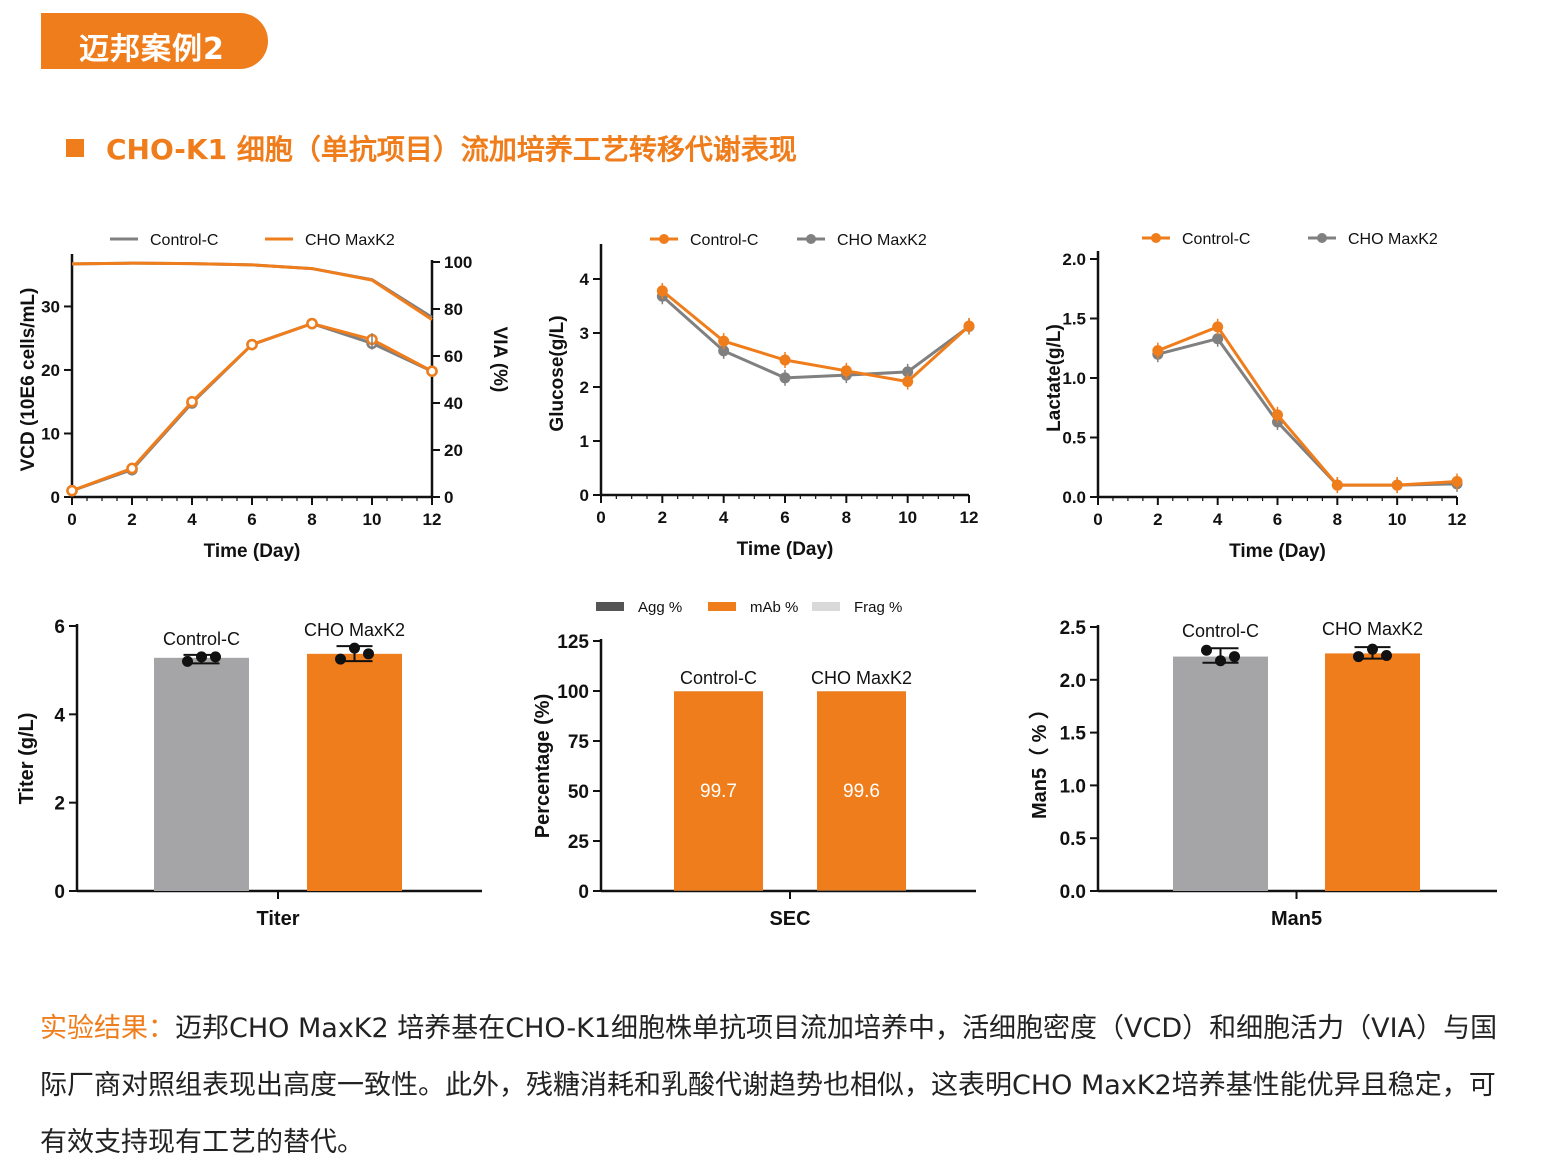 Image resolution: width=1542 pixels, height=1171 pixels. I want to click on y2-tick-label: 0, so click(448, 497).